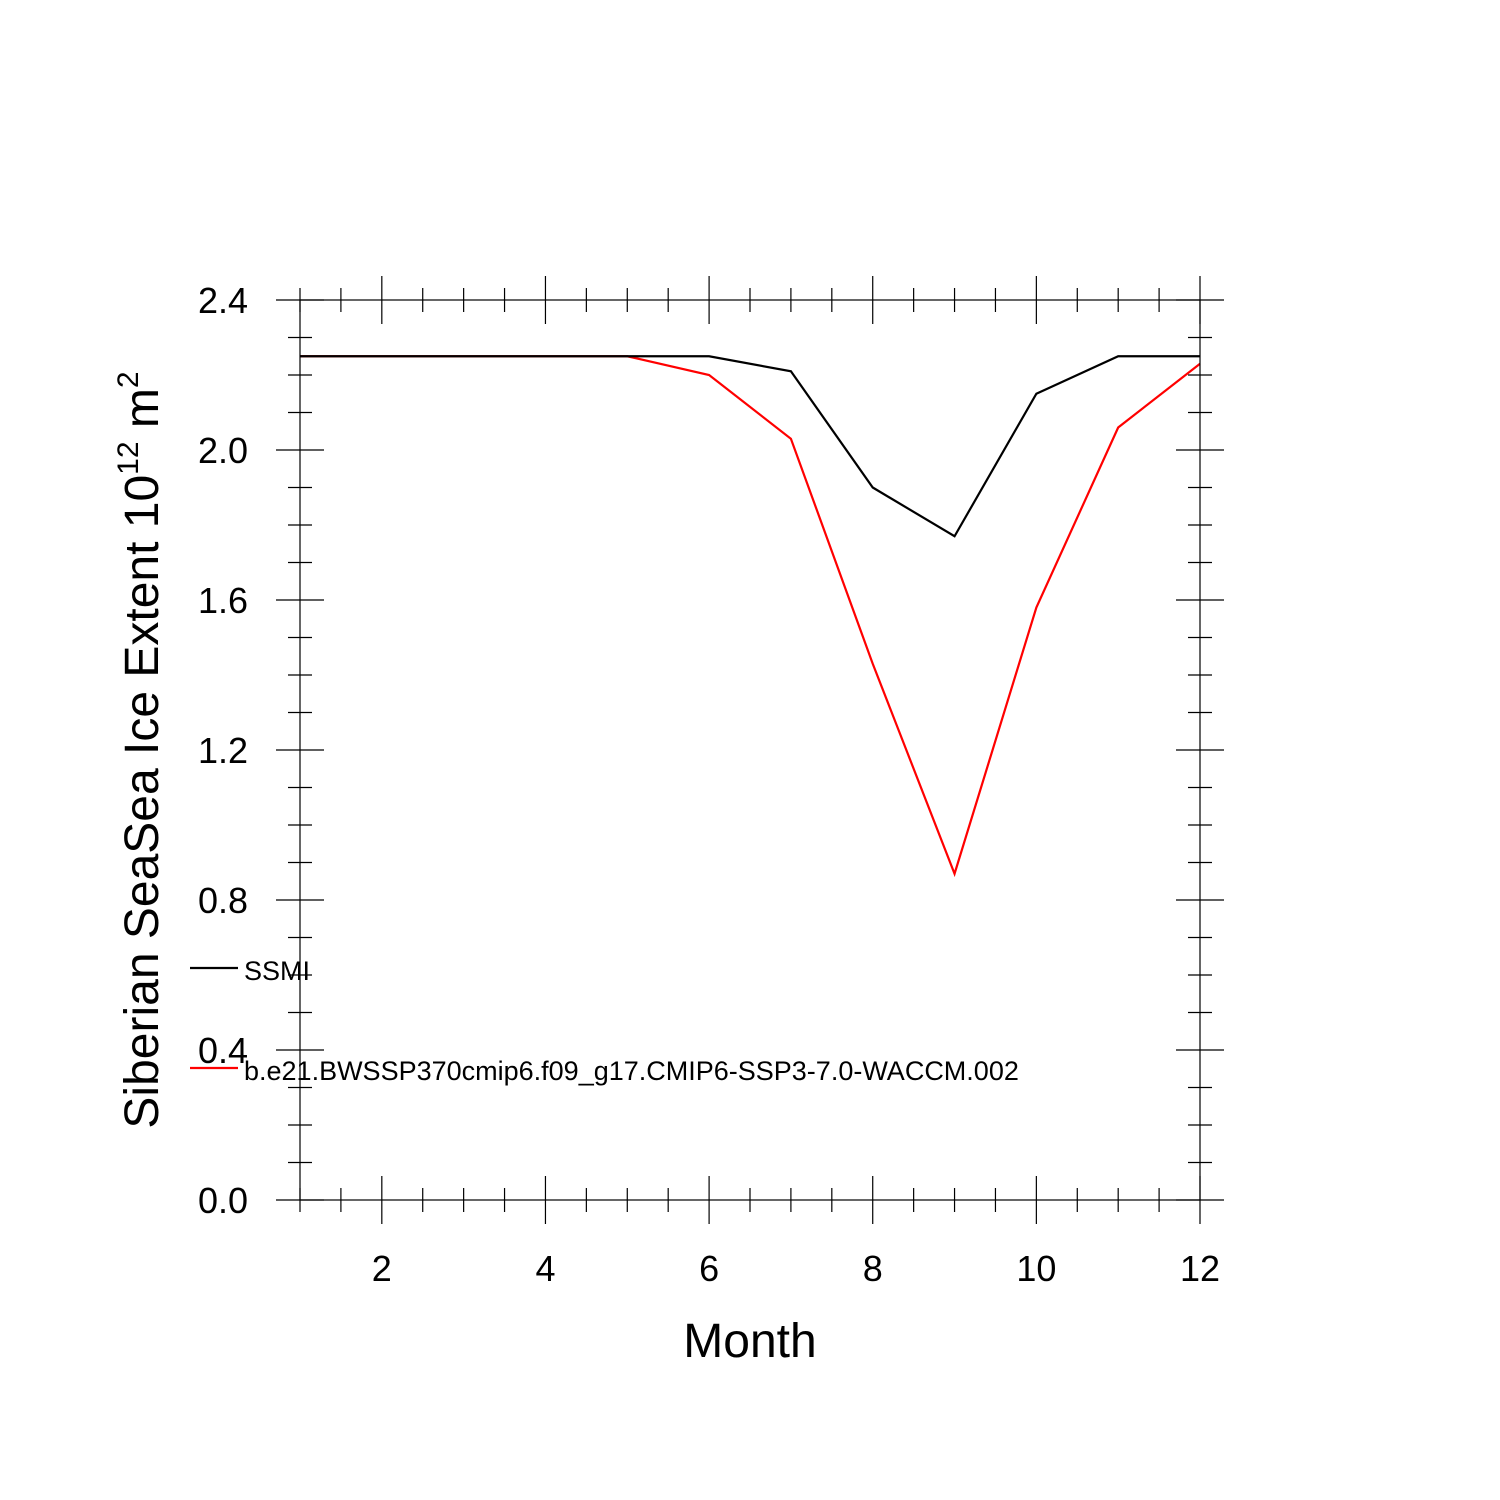 This screenshot has height=1500, width=1500. Describe the element at coordinates (1200, 1268) in the screenshot. I see `x-tick-label: 12` at that location.